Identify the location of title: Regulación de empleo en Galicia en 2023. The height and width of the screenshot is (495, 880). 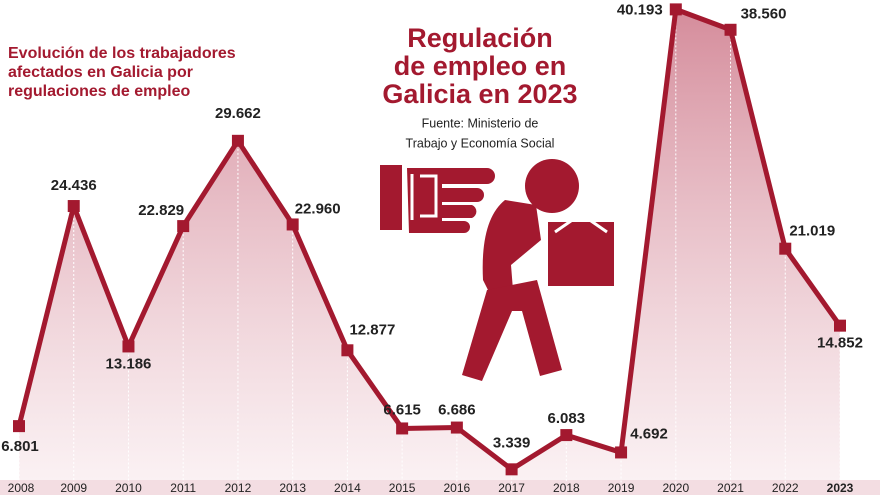
(479, 66).